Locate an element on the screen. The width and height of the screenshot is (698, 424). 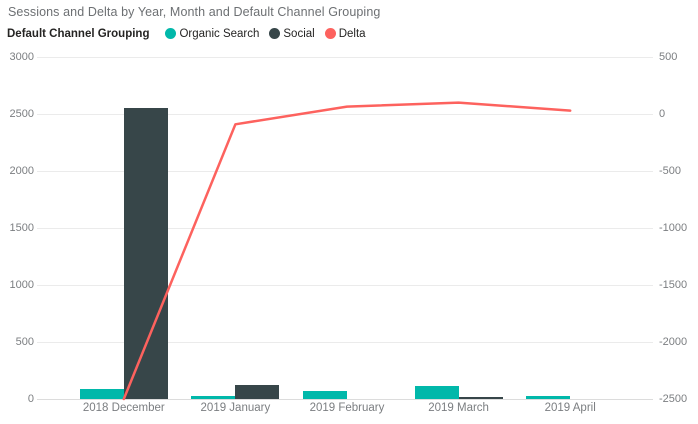
x-axis-category-label: 2019 April is located at coordinates (570, 408).